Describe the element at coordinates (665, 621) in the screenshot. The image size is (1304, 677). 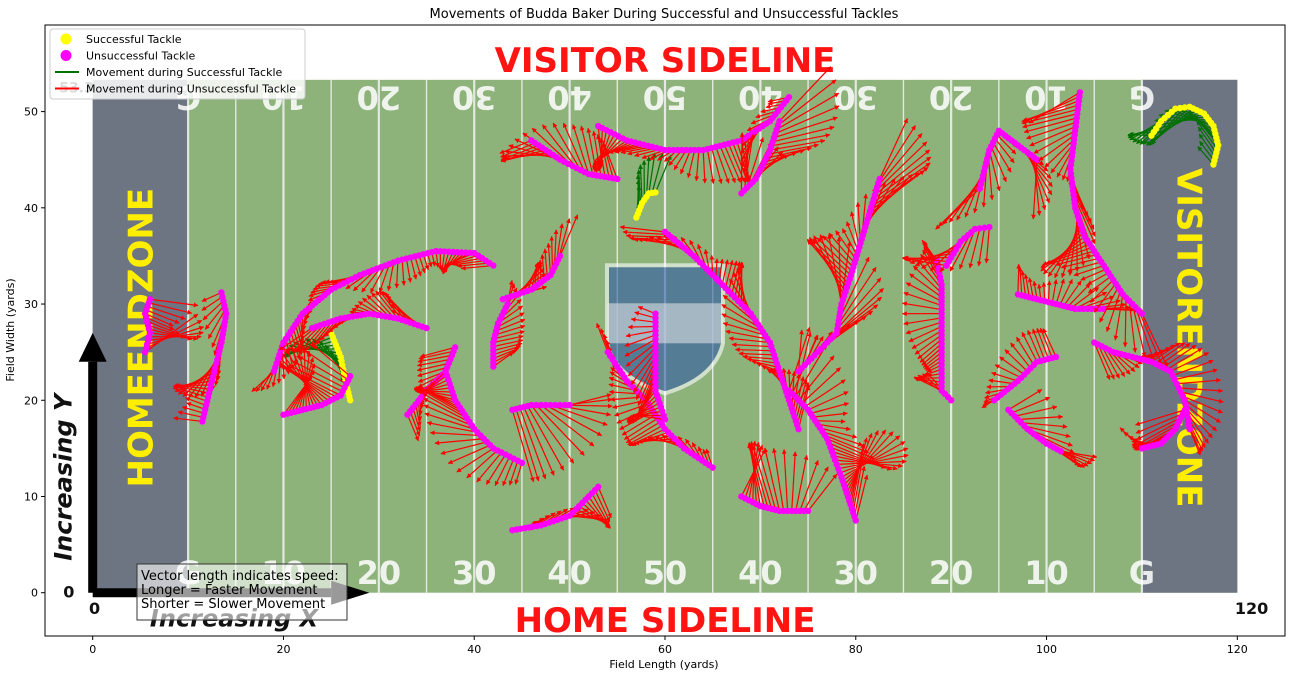
I see `home-sideline-label: HOME SIDELINE` at that location.